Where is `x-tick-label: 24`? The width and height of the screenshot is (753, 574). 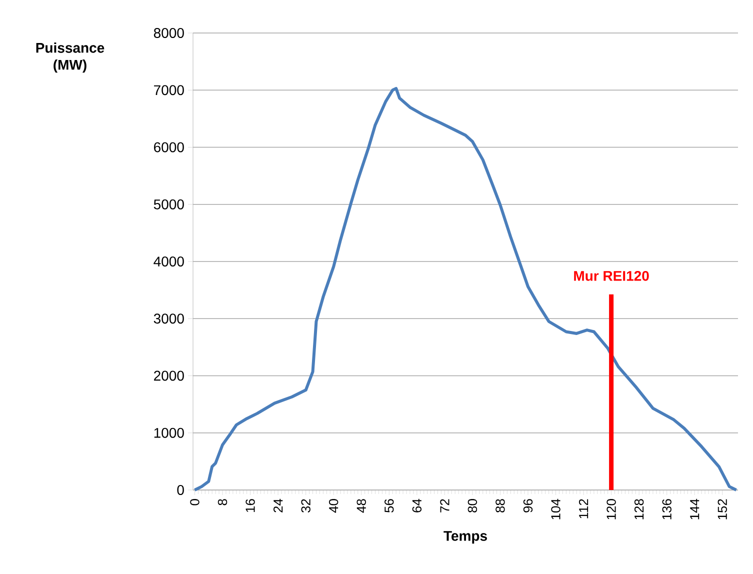
x-tick-label: 24 is located at coordinates (278, 505).